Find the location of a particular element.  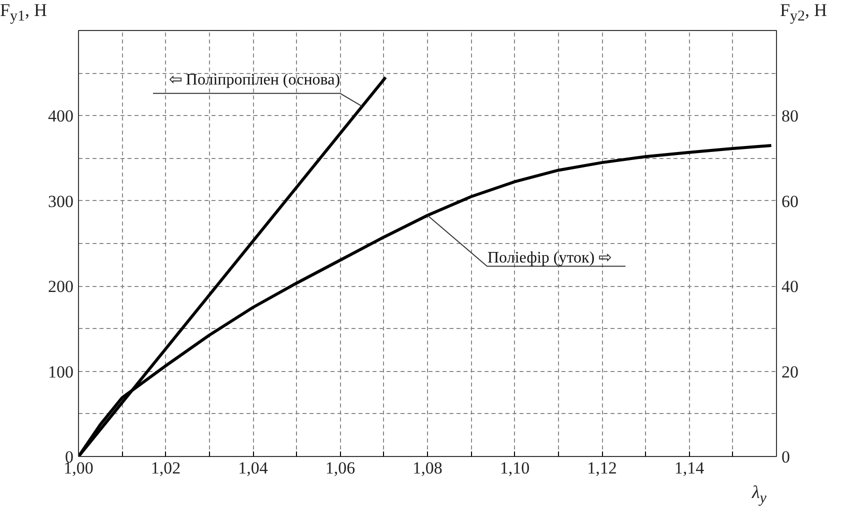

y-tick-label: 200 is located at coordinates (61, 286).